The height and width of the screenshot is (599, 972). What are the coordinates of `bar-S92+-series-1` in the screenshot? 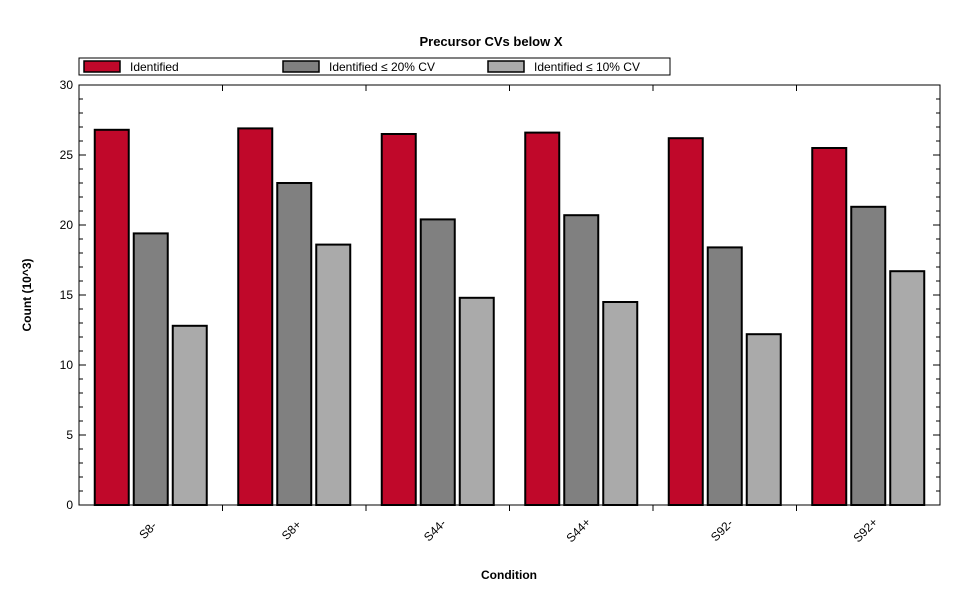 It's located at (829, 326).